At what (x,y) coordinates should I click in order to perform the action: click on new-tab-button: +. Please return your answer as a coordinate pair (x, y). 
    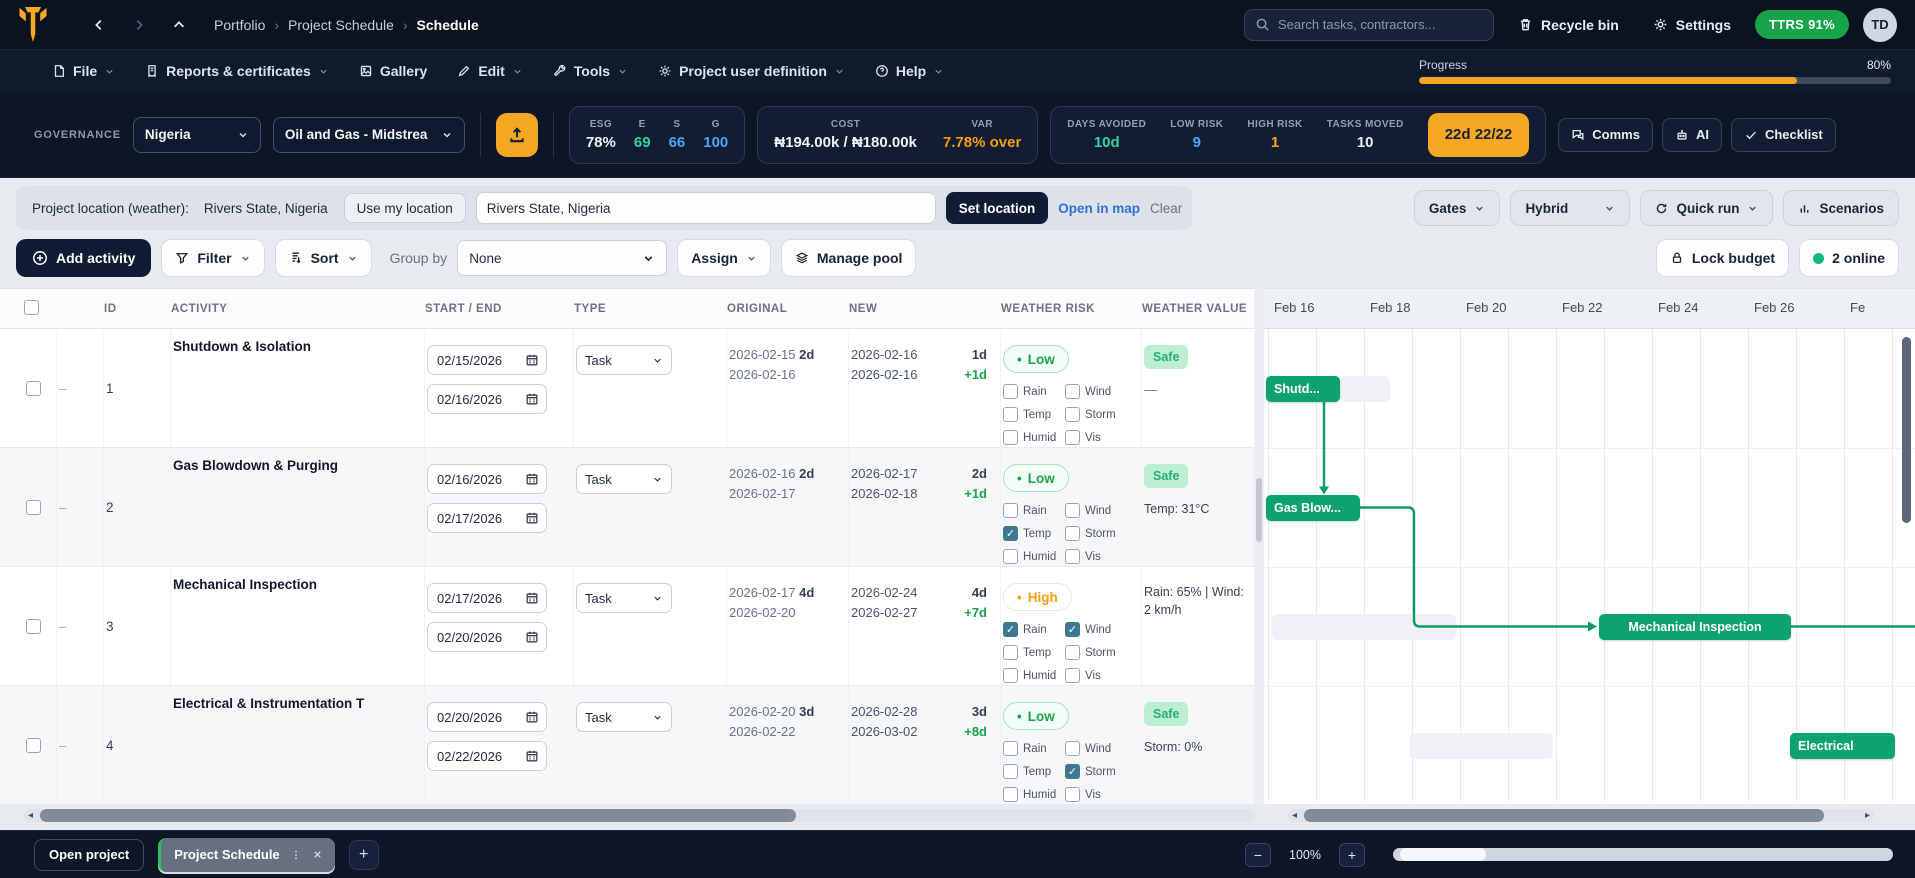
    Looking at the image, I should click on (363, 854).